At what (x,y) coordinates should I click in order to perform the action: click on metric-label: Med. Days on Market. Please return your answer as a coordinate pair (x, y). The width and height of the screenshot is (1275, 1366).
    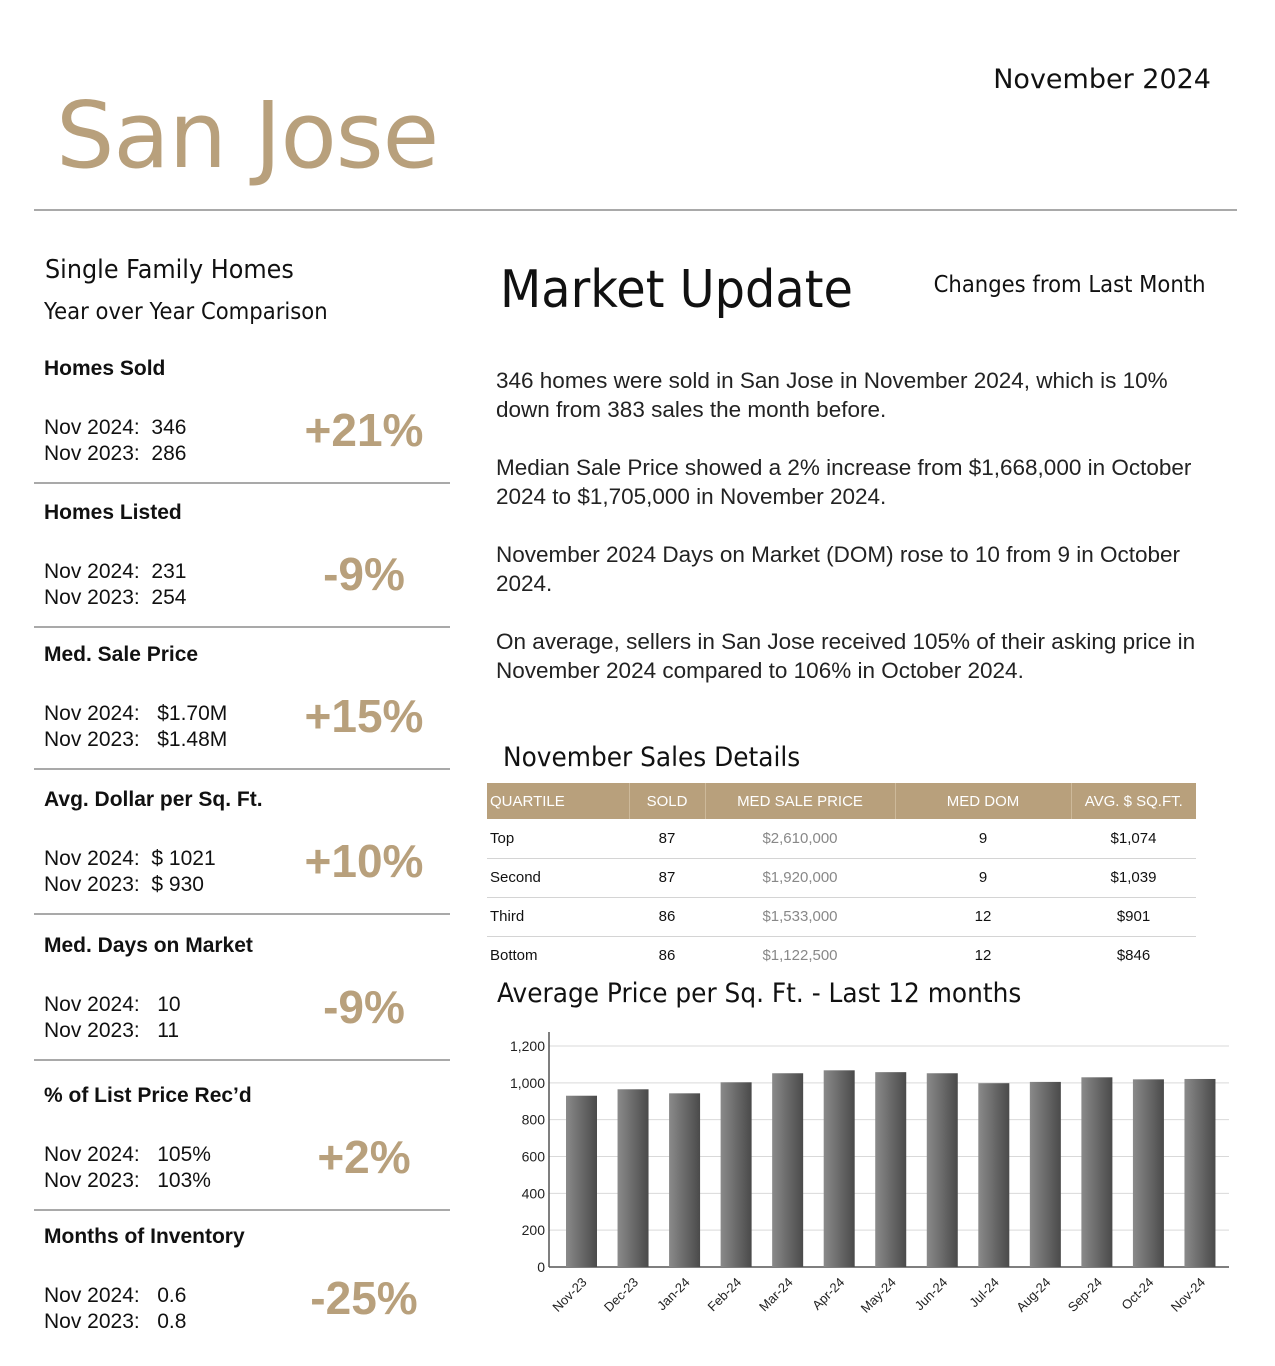
    Looking at the image, I should click on (148, 945).